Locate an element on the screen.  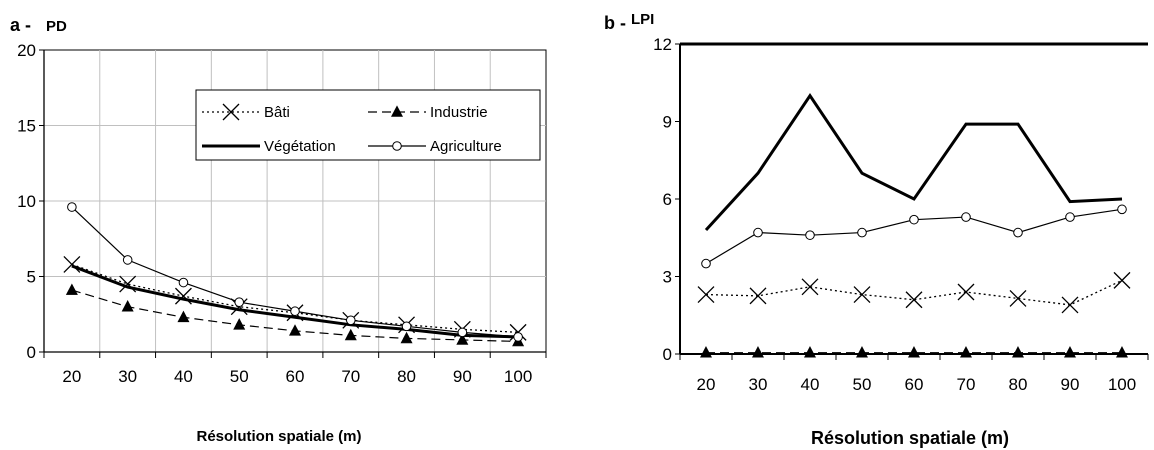
panel-a-y-tick-label: 15 is located at coordinates (26, 126).